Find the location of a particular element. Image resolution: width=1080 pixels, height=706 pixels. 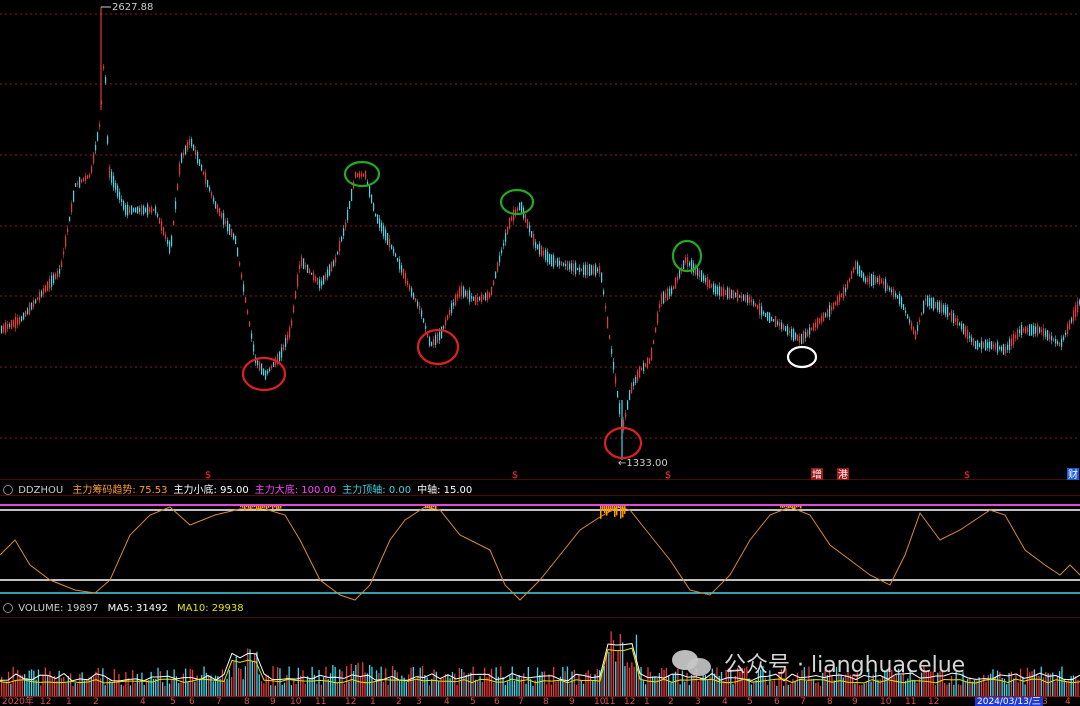

date-tick: 9 is located at coordinates (273, 701).